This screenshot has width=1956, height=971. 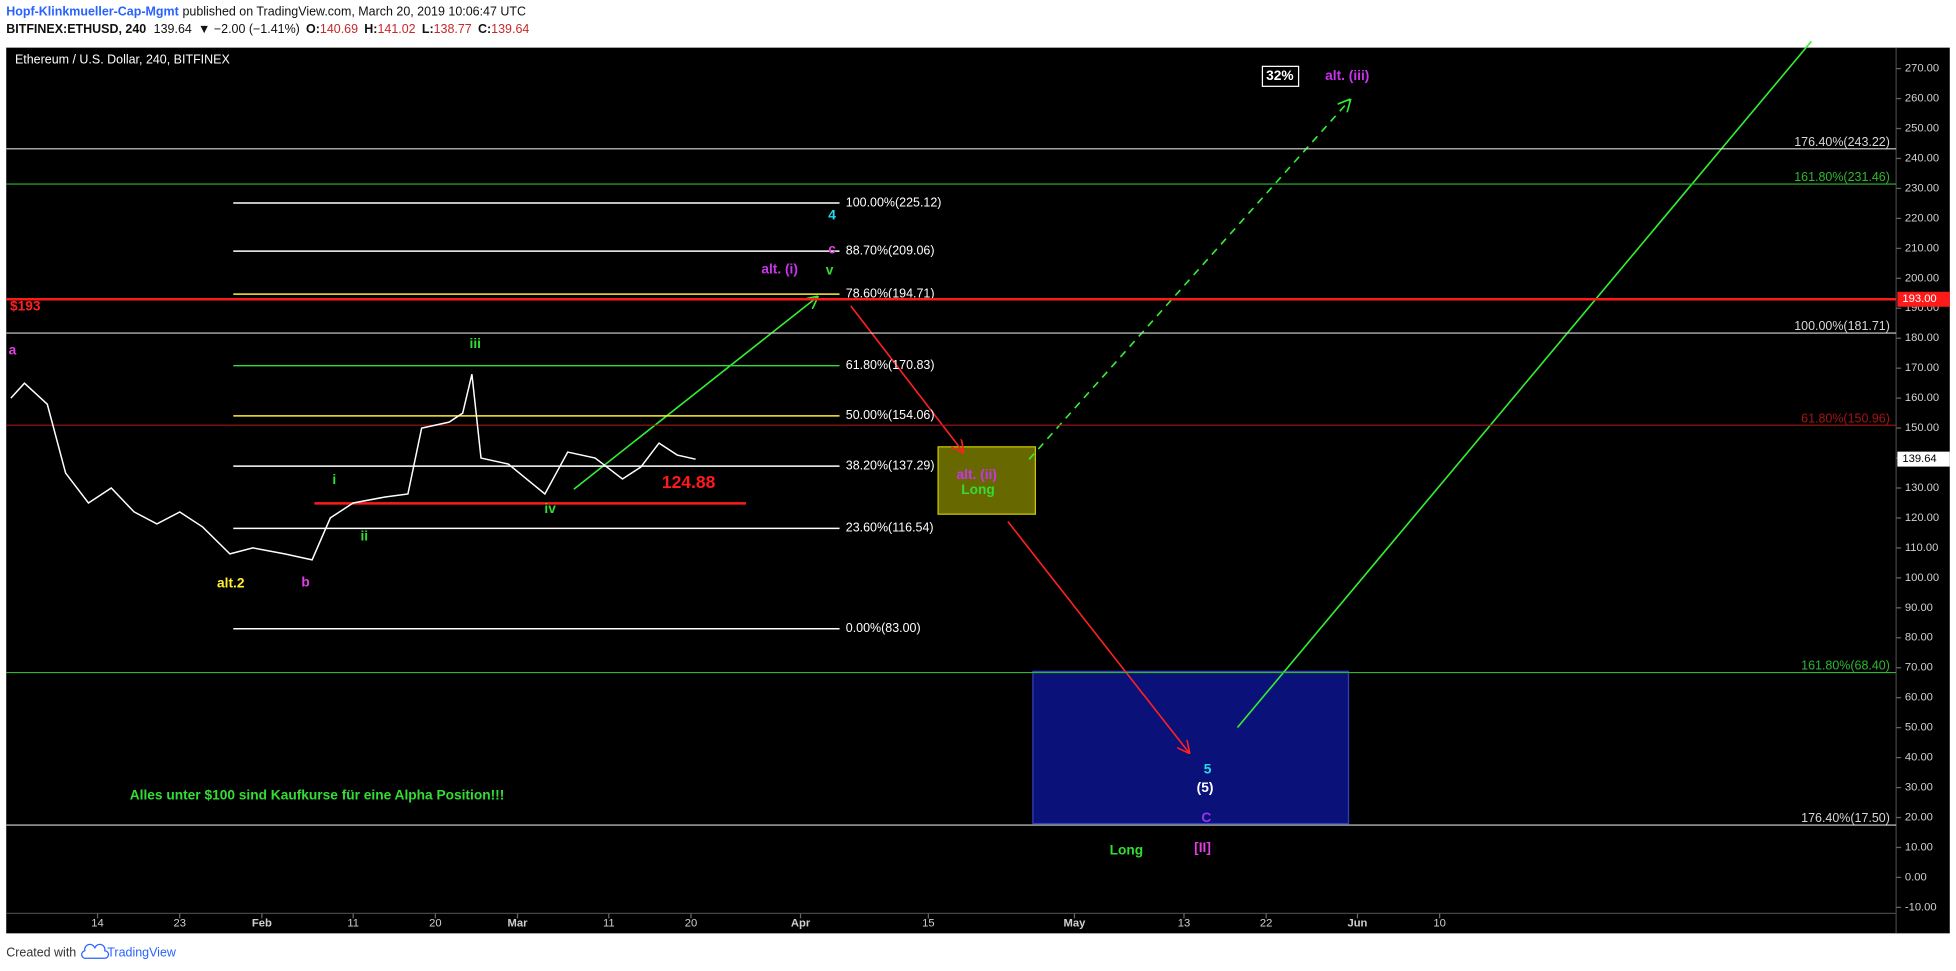 I want to click on x-tick-label: Mar, so click(x=518, y=923).